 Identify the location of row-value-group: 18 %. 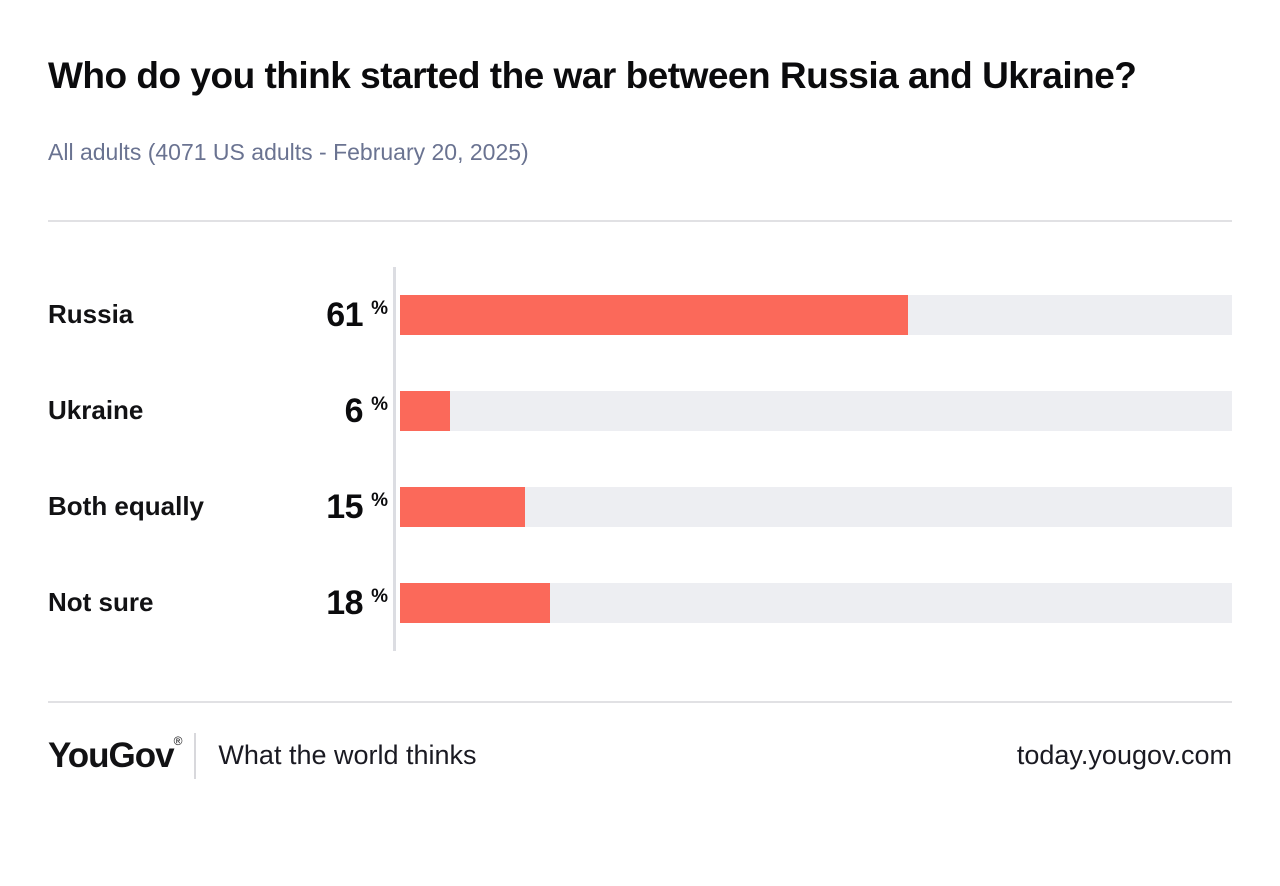
(343, 603).